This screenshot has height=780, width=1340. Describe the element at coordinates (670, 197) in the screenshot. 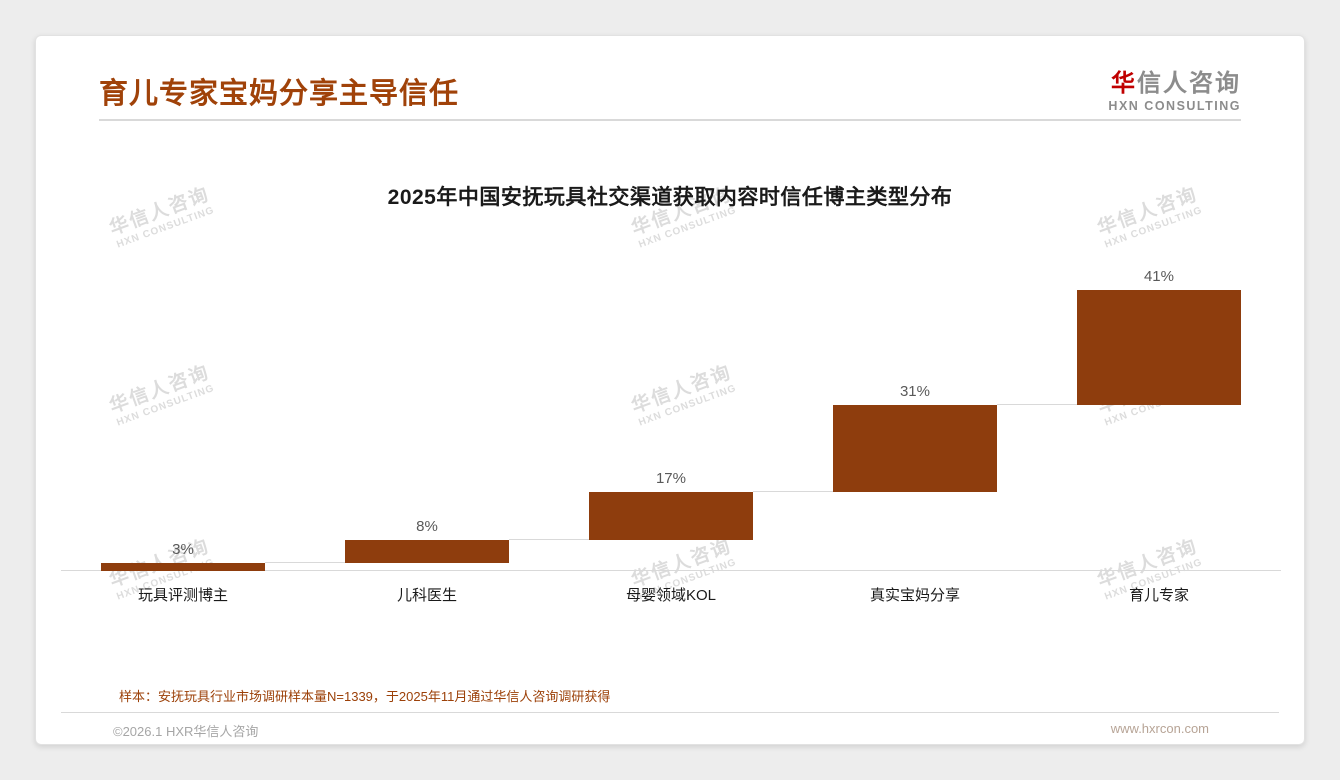

I see `chart-title: 2025年中国安抚玩具社交渠道获取内容时信任博主类型分布` at that location.